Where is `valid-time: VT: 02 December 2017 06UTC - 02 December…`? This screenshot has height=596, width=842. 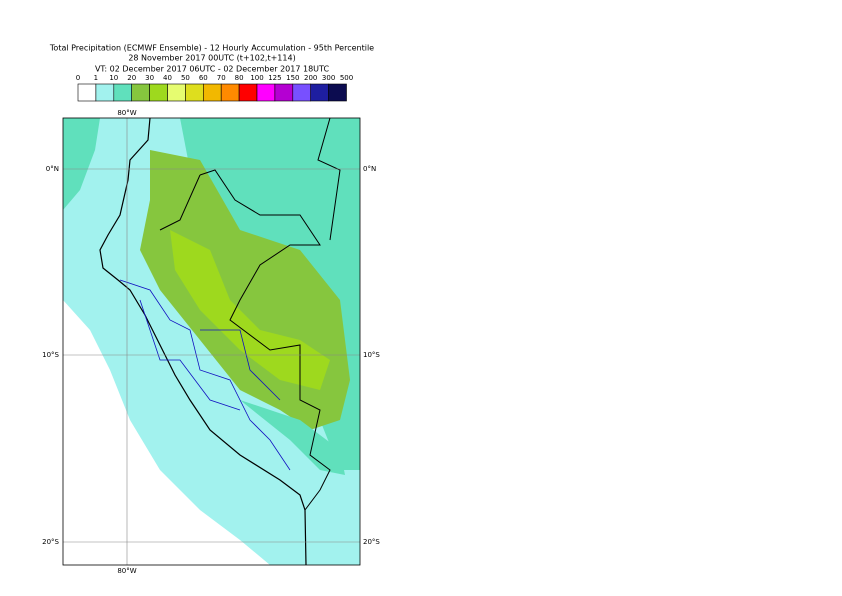
valid-time: VT: 02 December 2017 06UTC - 02 December… is located at coordinates (212, 69).